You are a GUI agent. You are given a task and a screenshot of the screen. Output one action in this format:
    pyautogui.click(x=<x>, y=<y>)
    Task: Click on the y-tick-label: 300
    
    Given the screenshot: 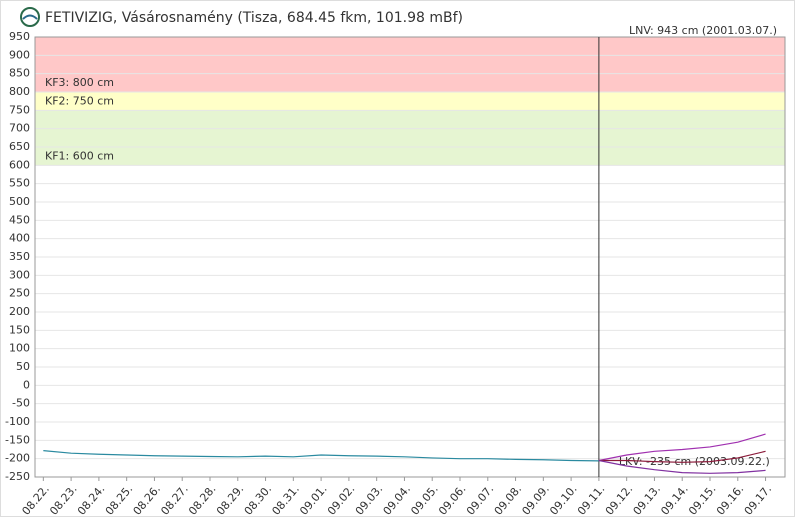 What is the action you would take?
    pyautogui.click(x=19, y=274)
    